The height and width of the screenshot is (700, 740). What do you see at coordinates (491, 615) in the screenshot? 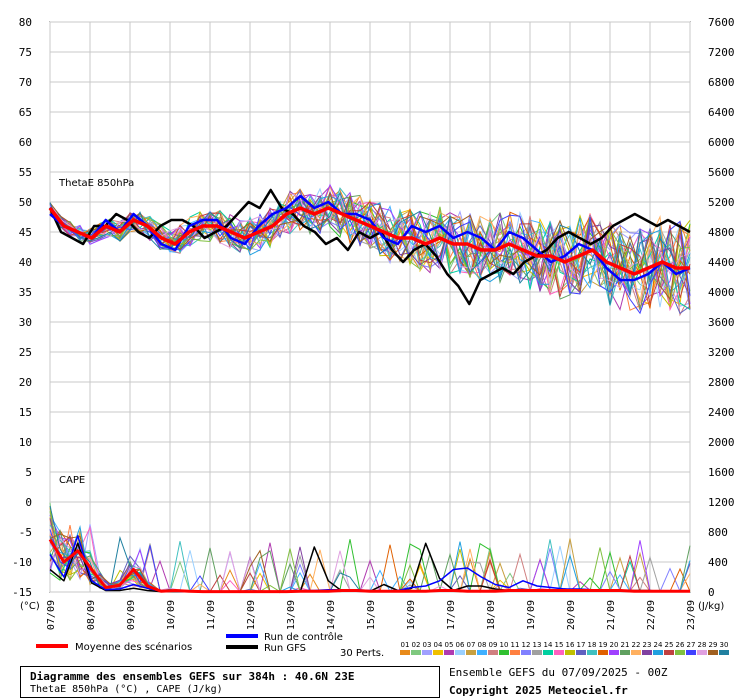
I see `date-label: 18/09` at bounding box center [491, 615].